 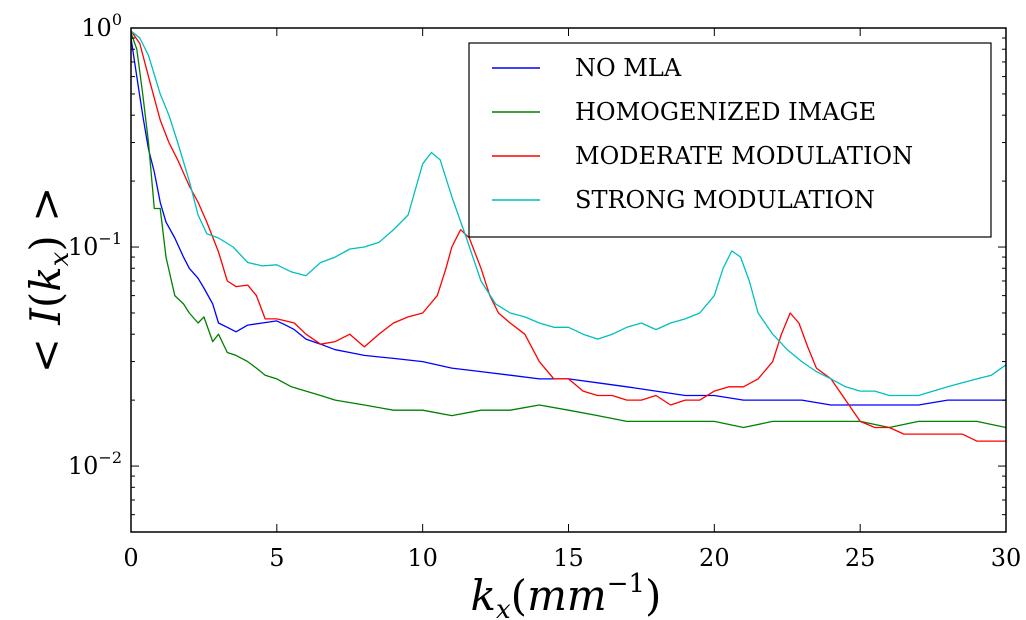 I want to click on legend-label: NO MLA, so click(x=628, y=68).